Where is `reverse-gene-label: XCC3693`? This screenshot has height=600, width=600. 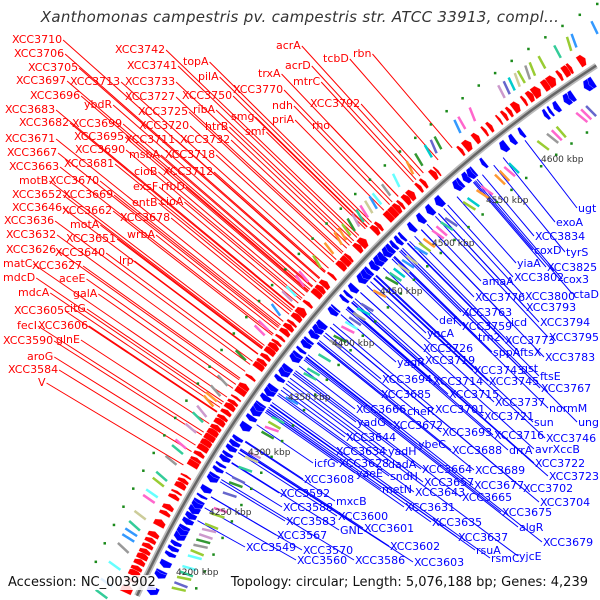
reverse-gene-label: XCC3693 is located at coordinates (467, 432).